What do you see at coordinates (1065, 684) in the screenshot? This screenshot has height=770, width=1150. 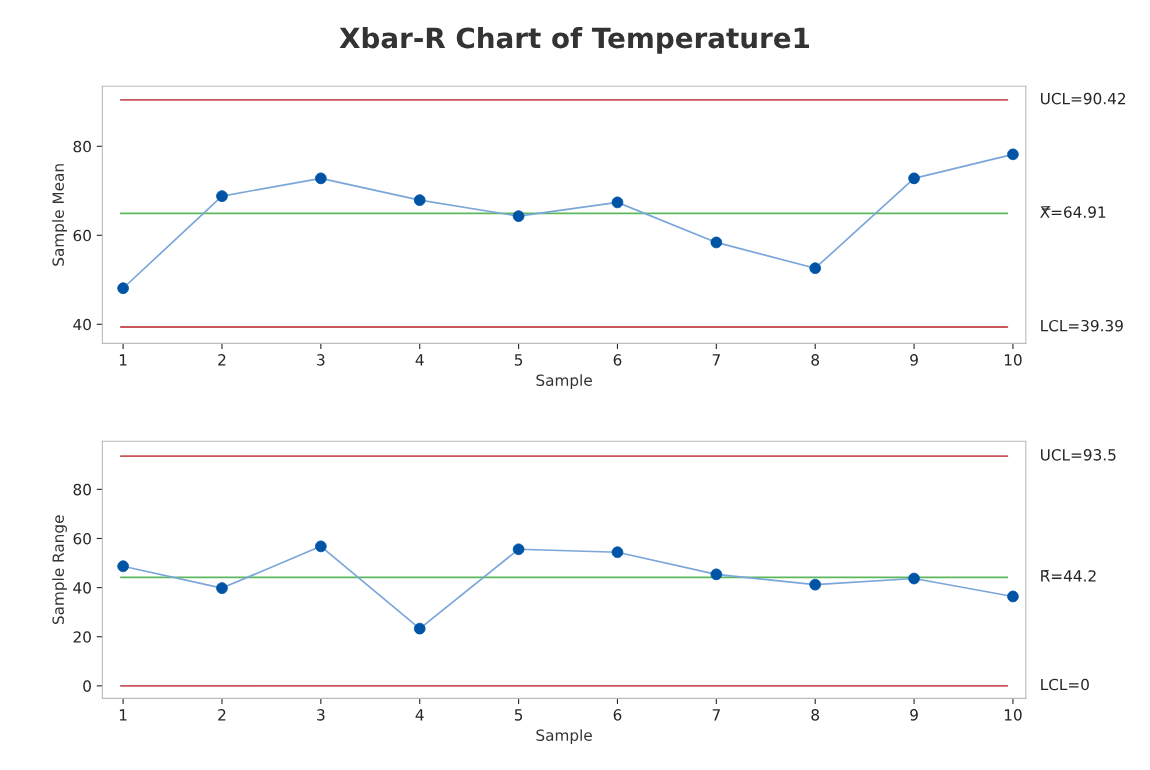 I see `ref-line-label: LCL=0` at bounding box center [1065, 684].